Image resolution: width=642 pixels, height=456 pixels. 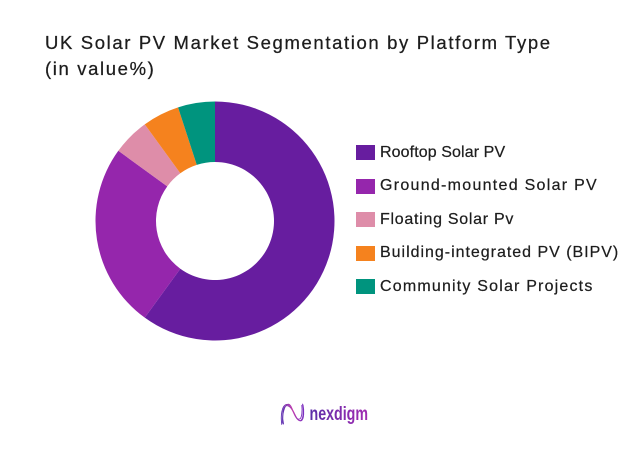 I want to click on svg-text: nexdigm, so click(x=339, y=414).